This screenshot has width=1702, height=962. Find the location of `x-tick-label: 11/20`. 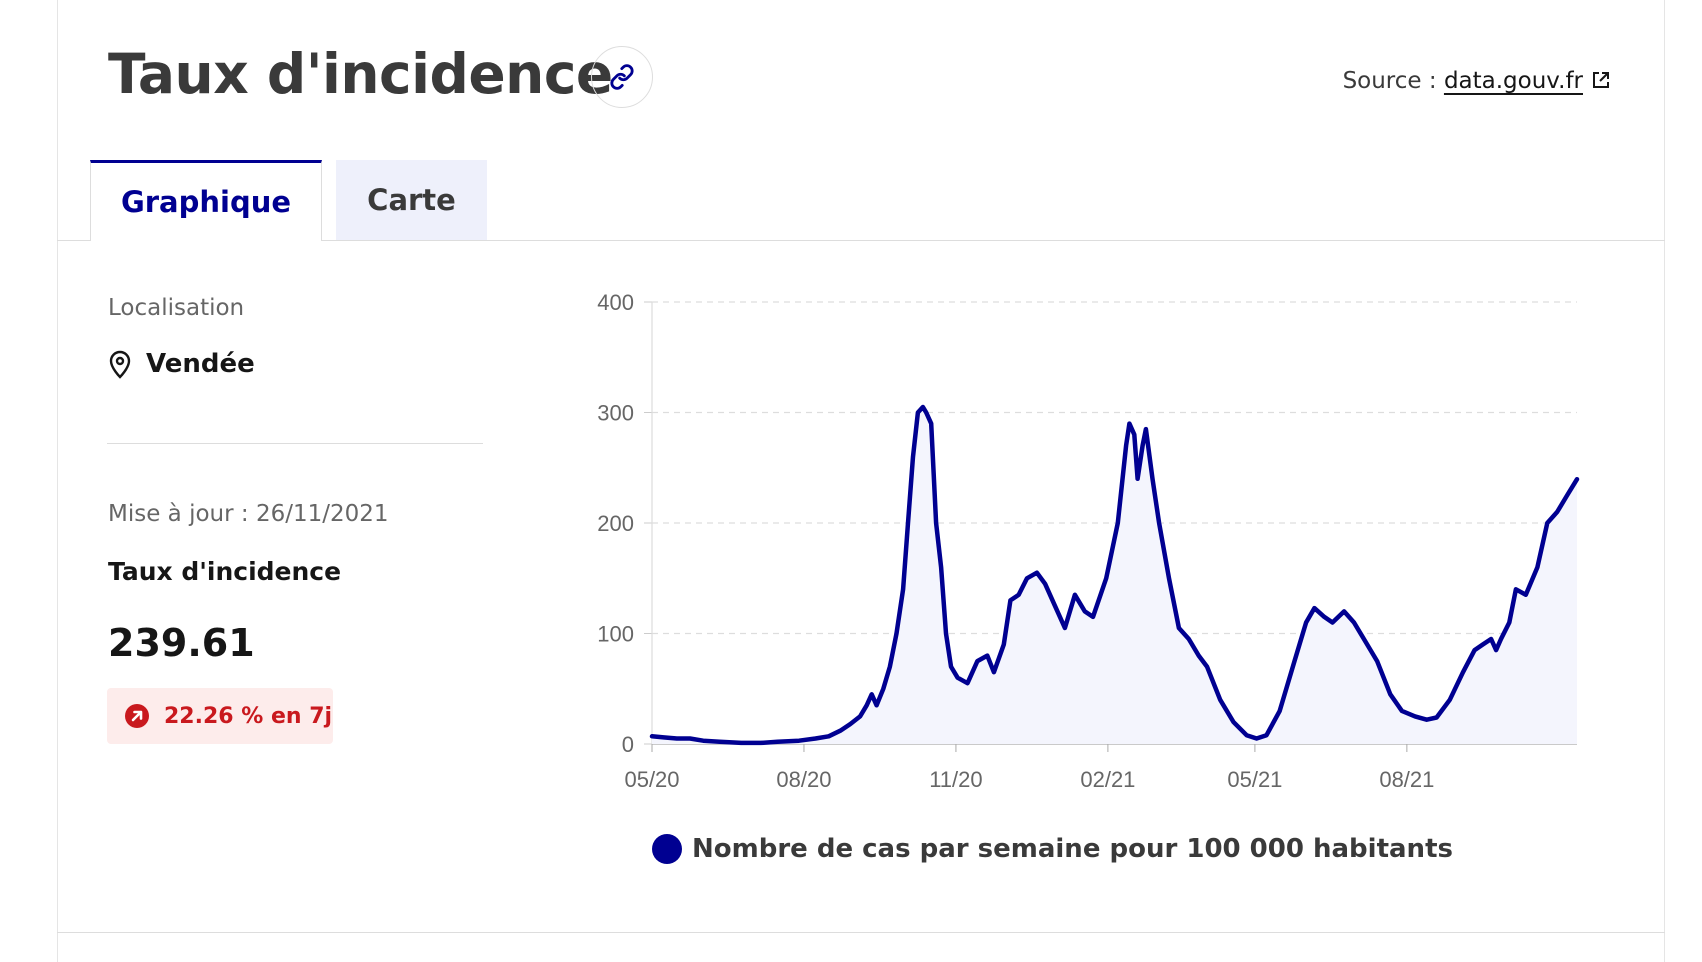

x-tick-label: 11/20 is located at coordinates (955, 779).